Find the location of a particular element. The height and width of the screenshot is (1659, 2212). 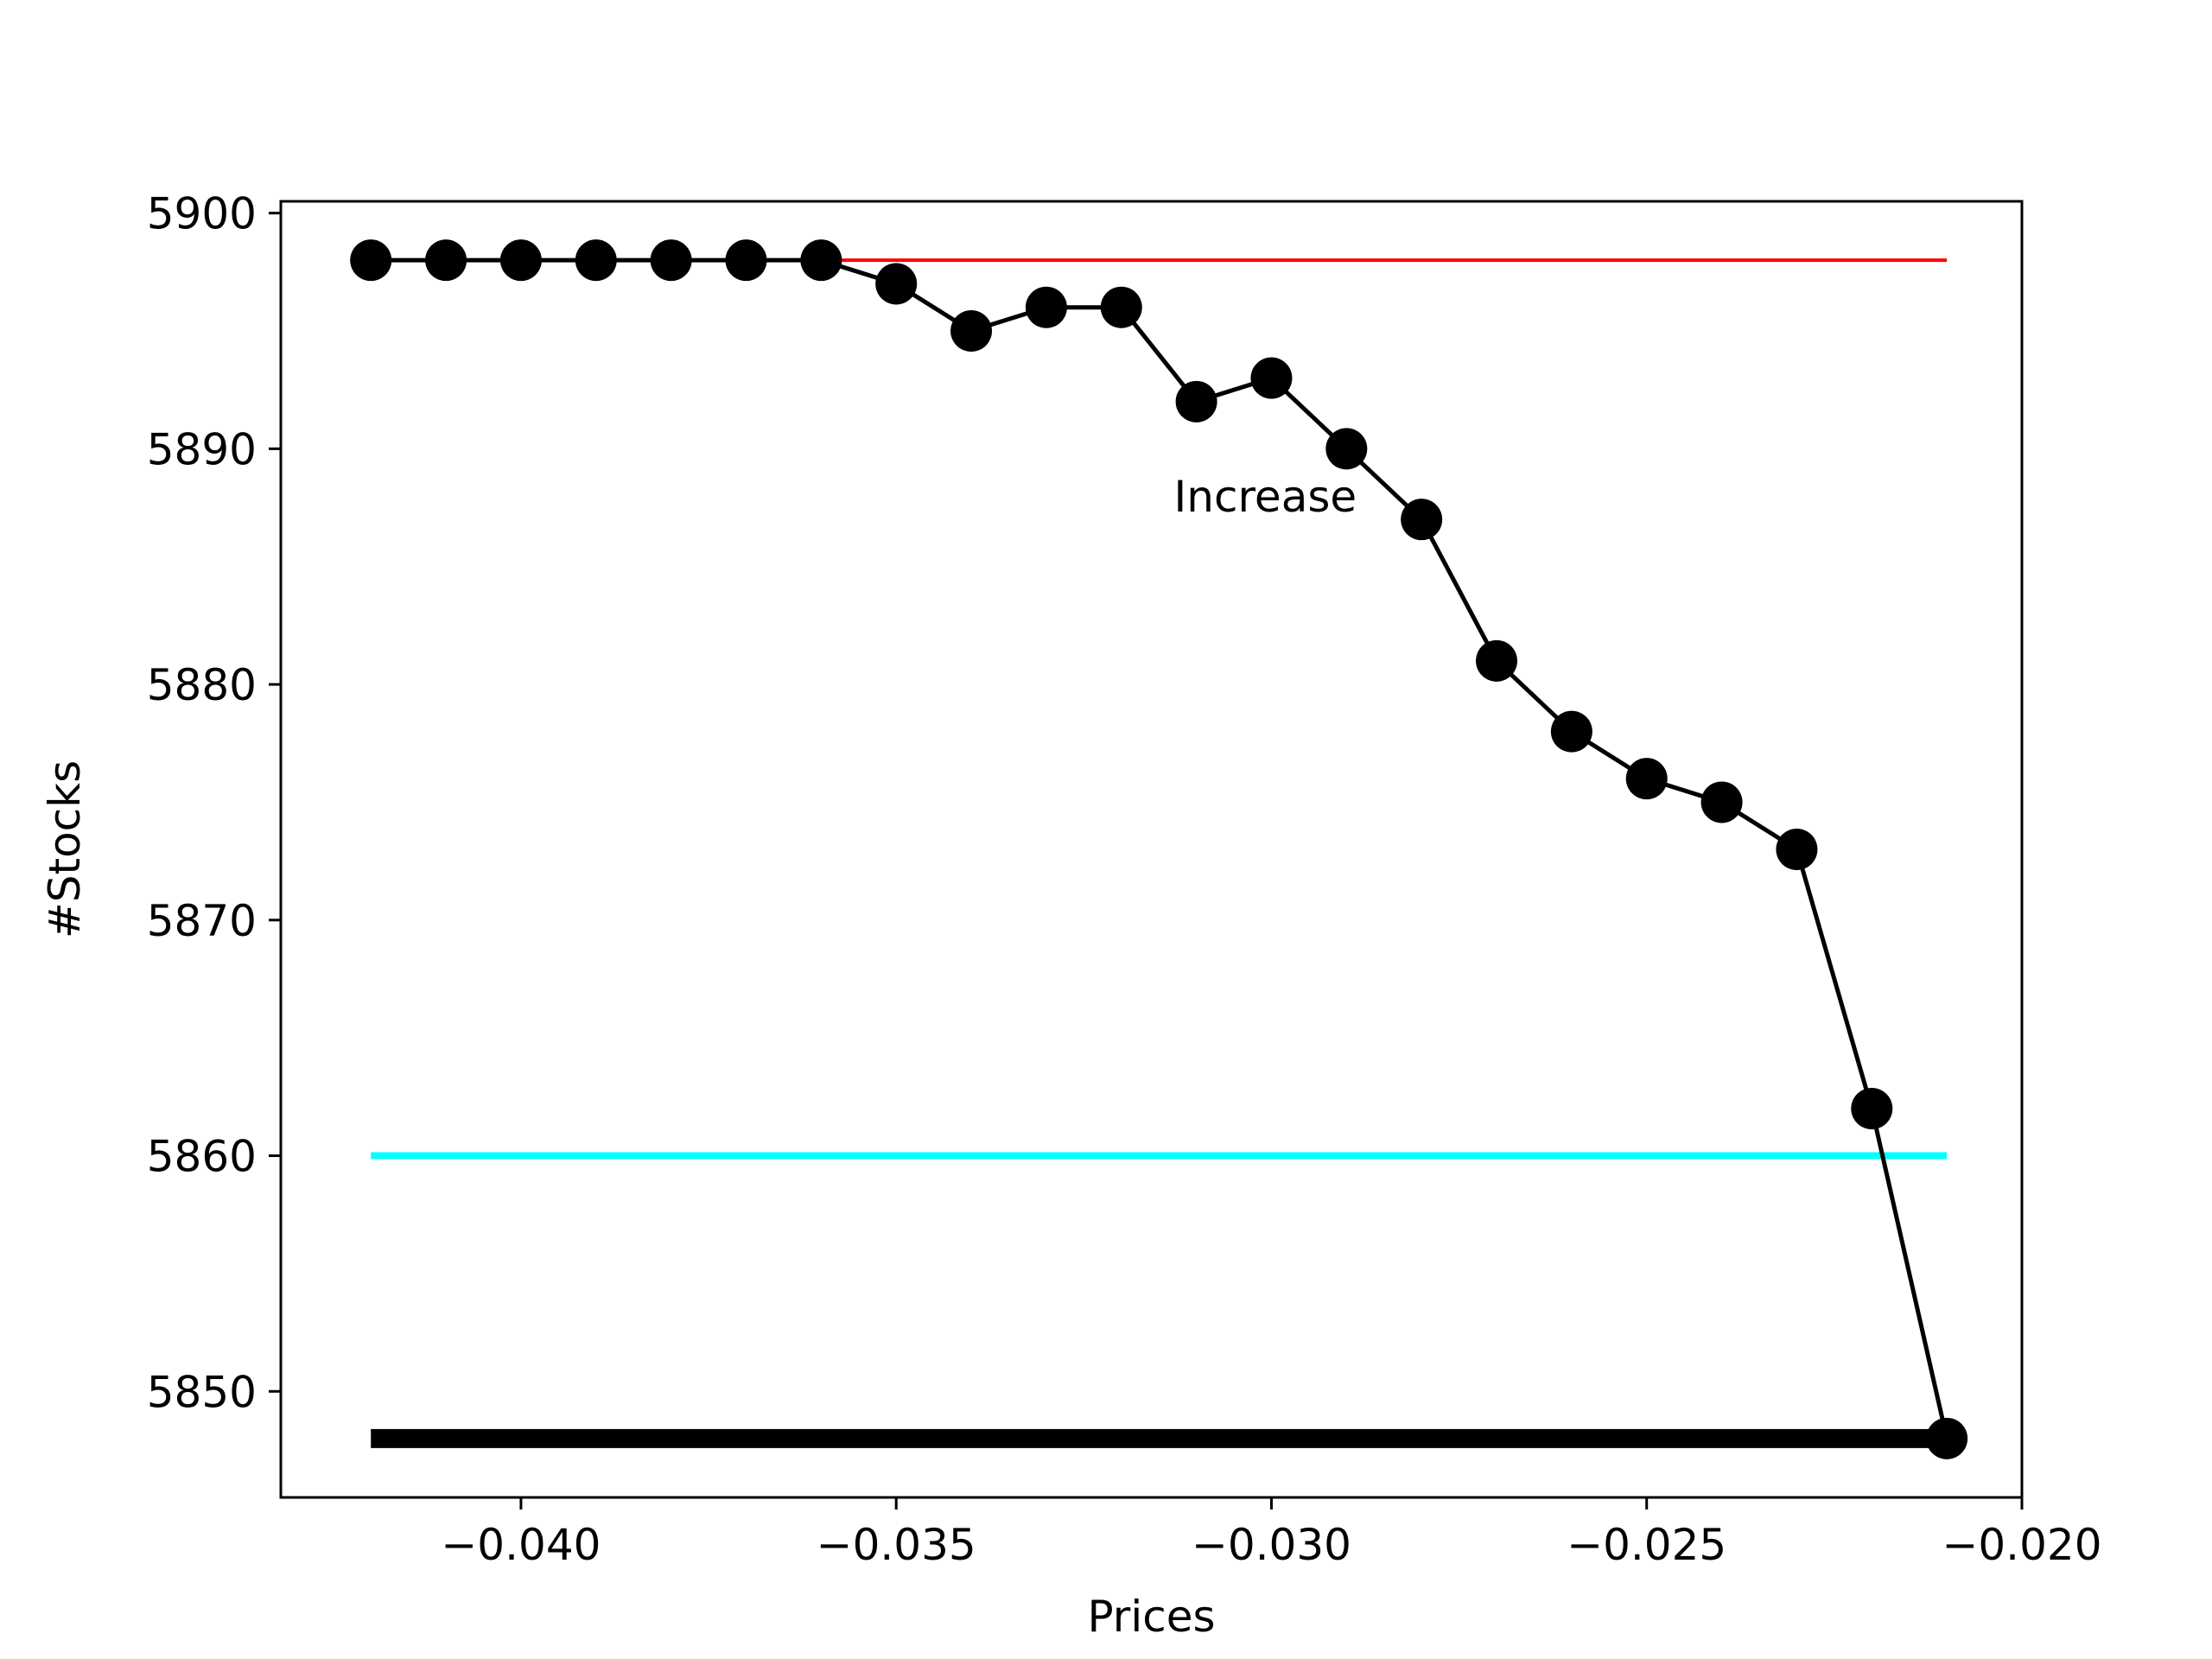

y-tick-label: 5850 is located at coordinates (202, 1392).